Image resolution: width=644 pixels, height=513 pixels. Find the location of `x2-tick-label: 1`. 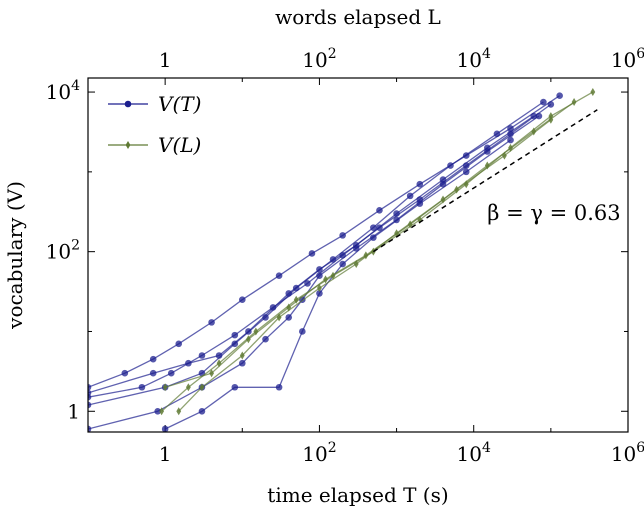

x2-tick-label: 1 is located at coordinates (165, 60).